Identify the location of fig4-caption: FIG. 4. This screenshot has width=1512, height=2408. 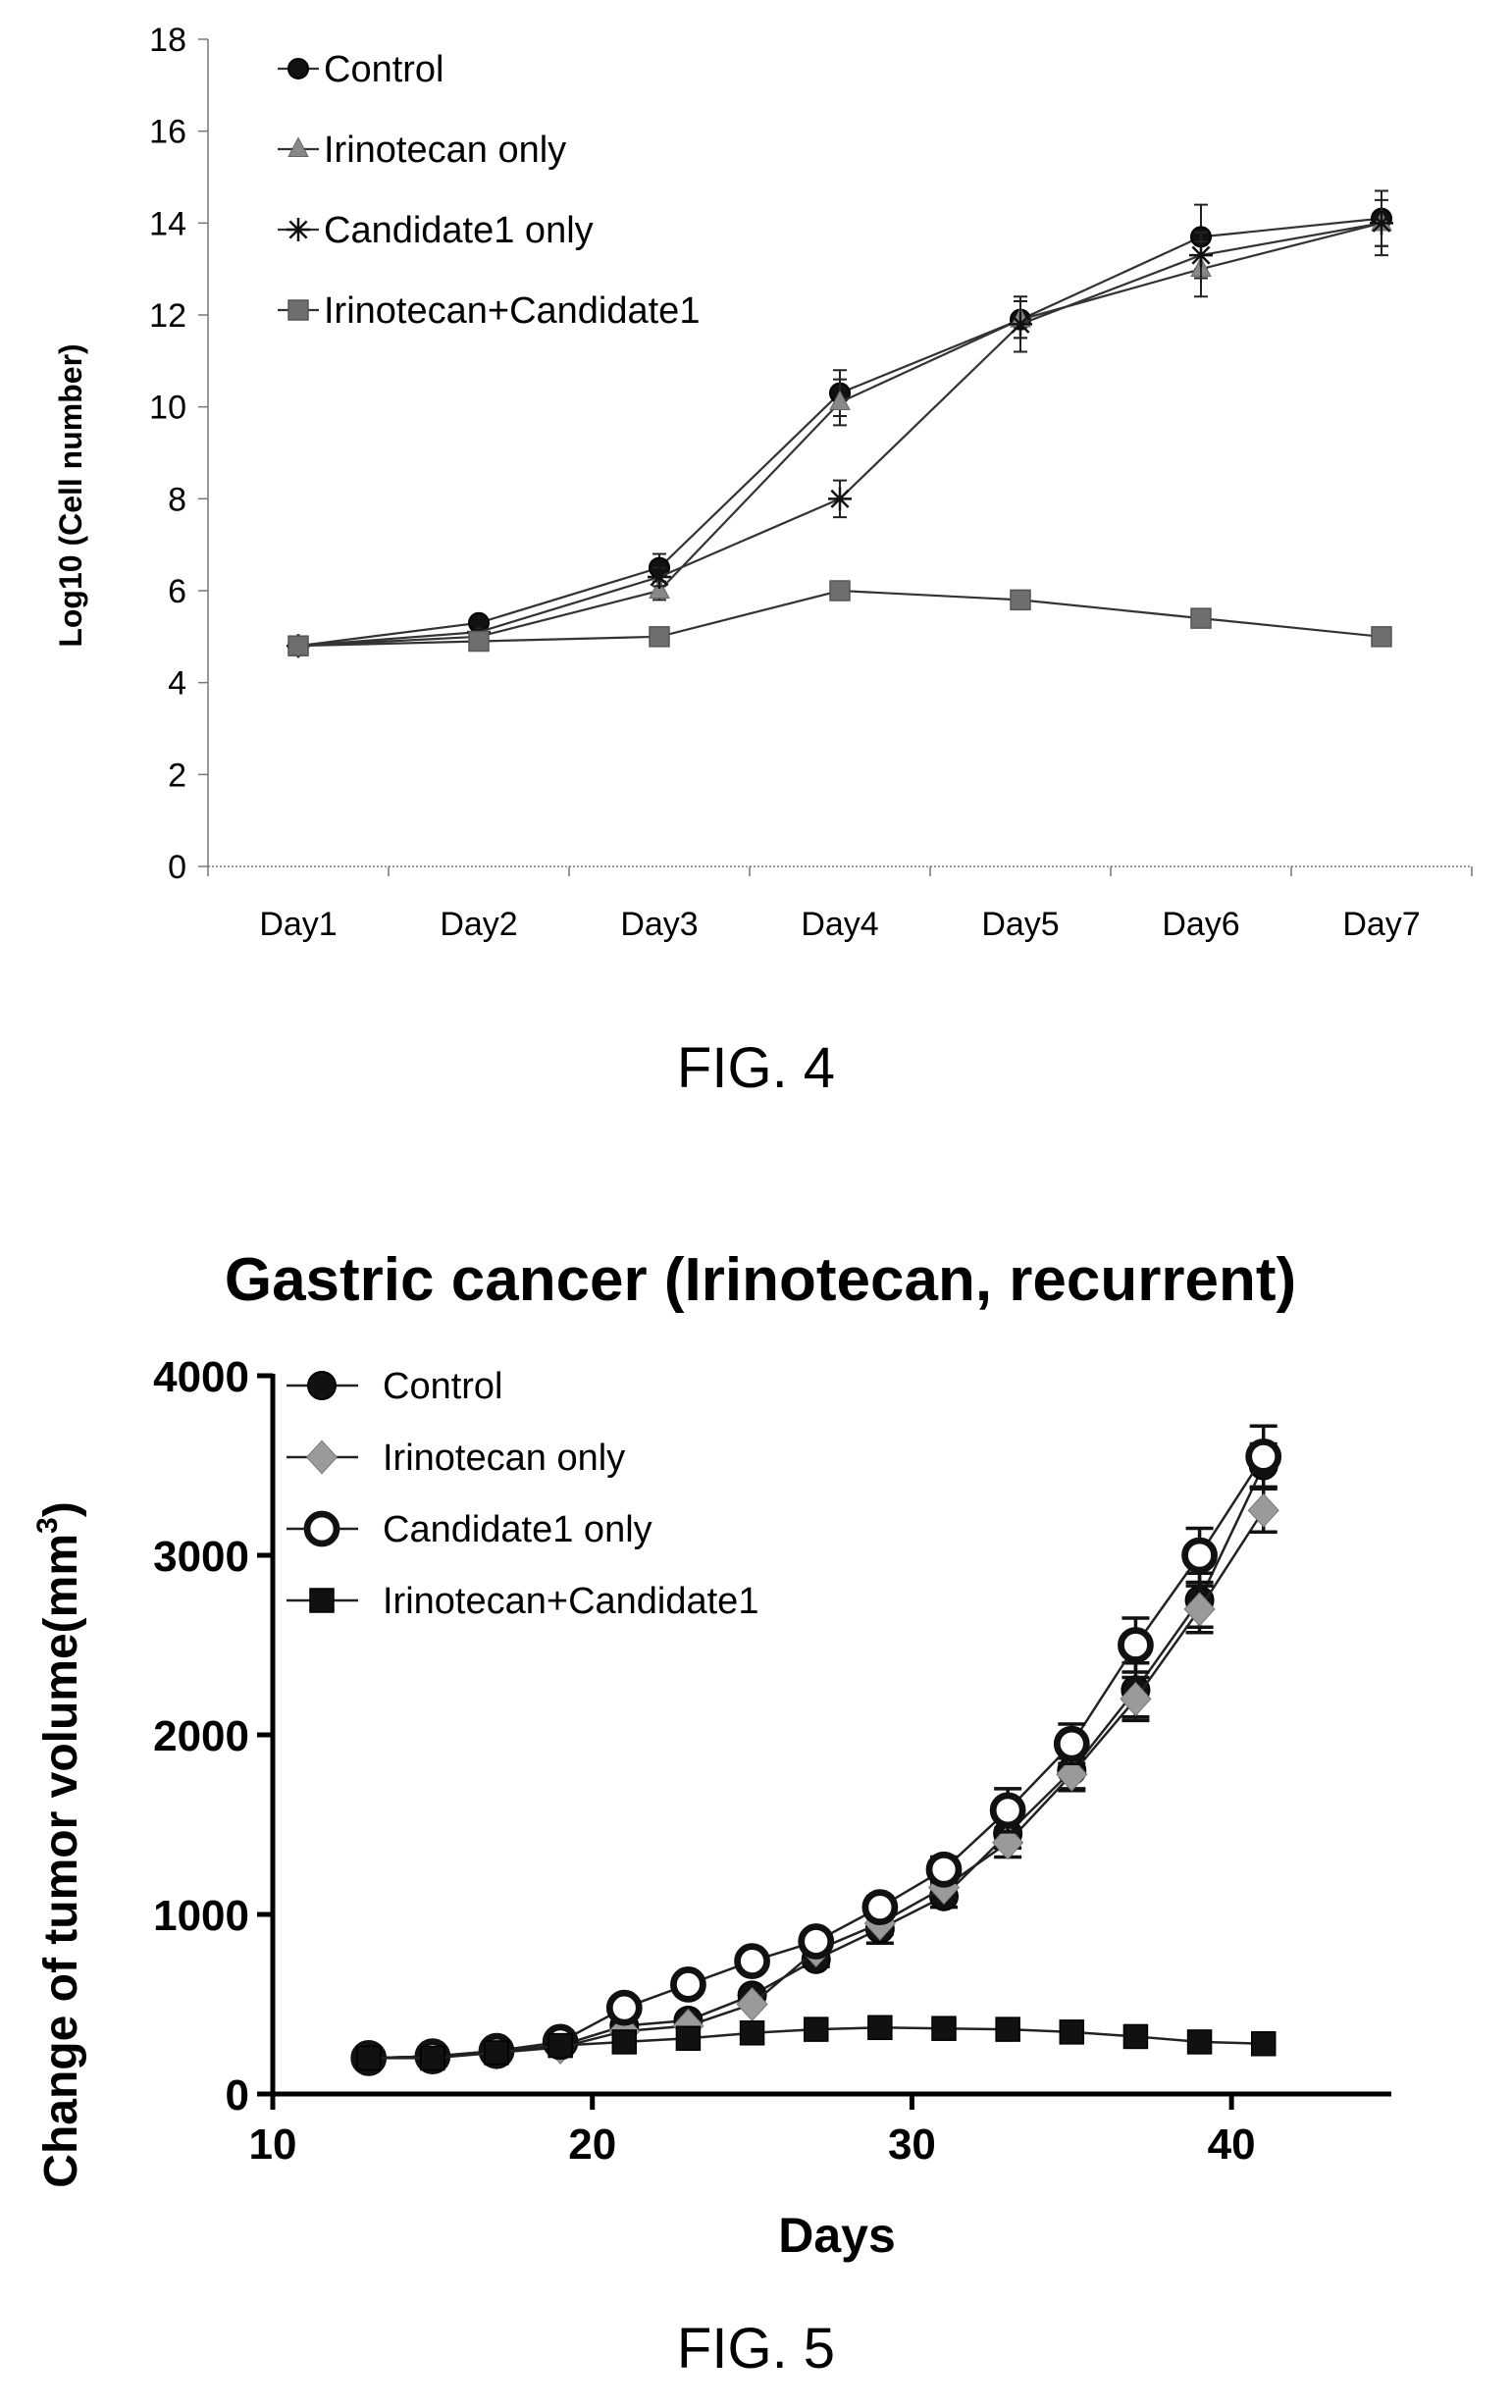
(756, 1068).